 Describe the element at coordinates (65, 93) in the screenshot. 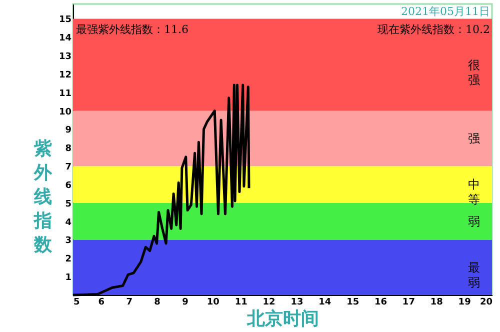

I see `y-tick-label: 11` at that location.